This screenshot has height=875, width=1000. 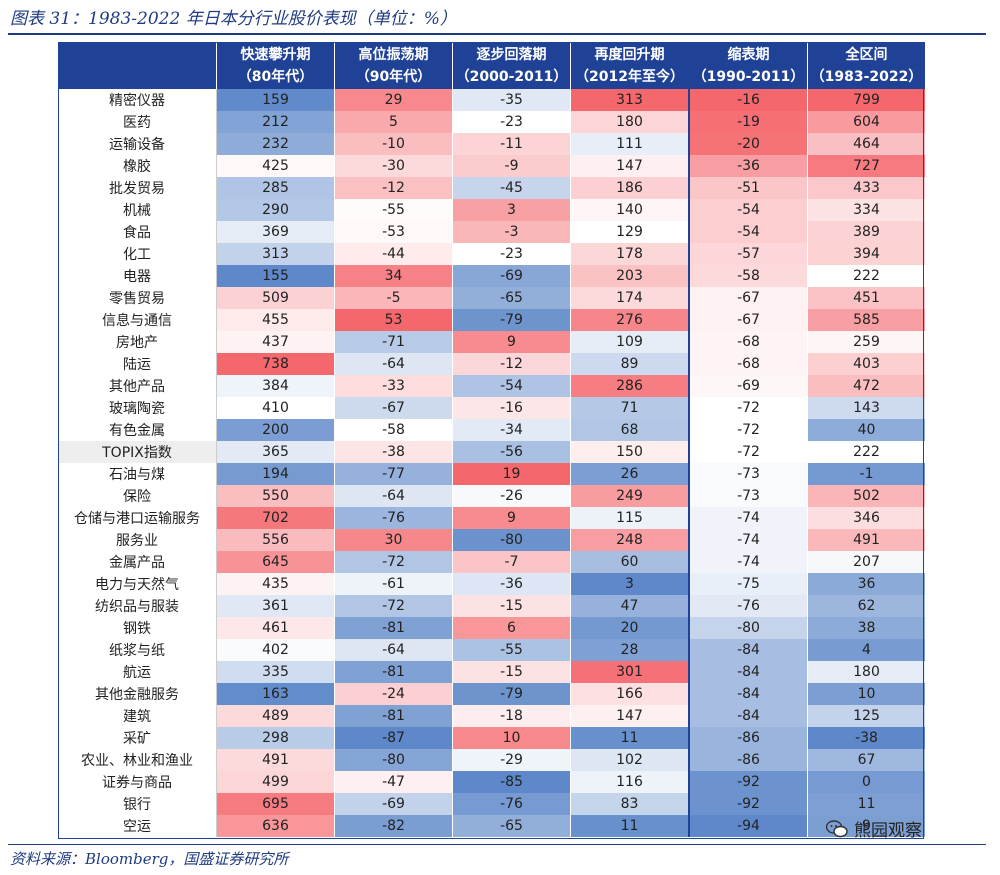 I want to click on value-cell: 298, so click(x=275, y=738).